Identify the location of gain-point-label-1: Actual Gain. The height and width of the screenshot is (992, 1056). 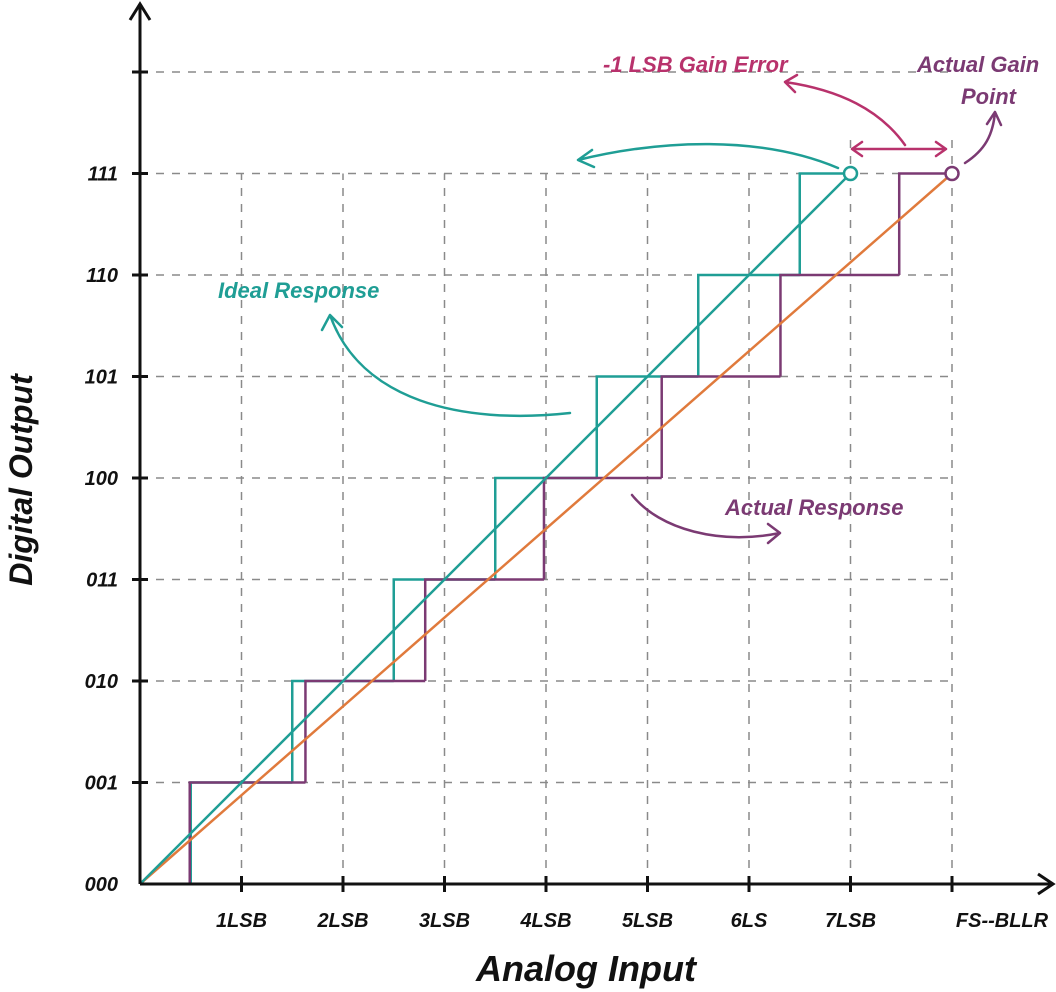
(977, 64).